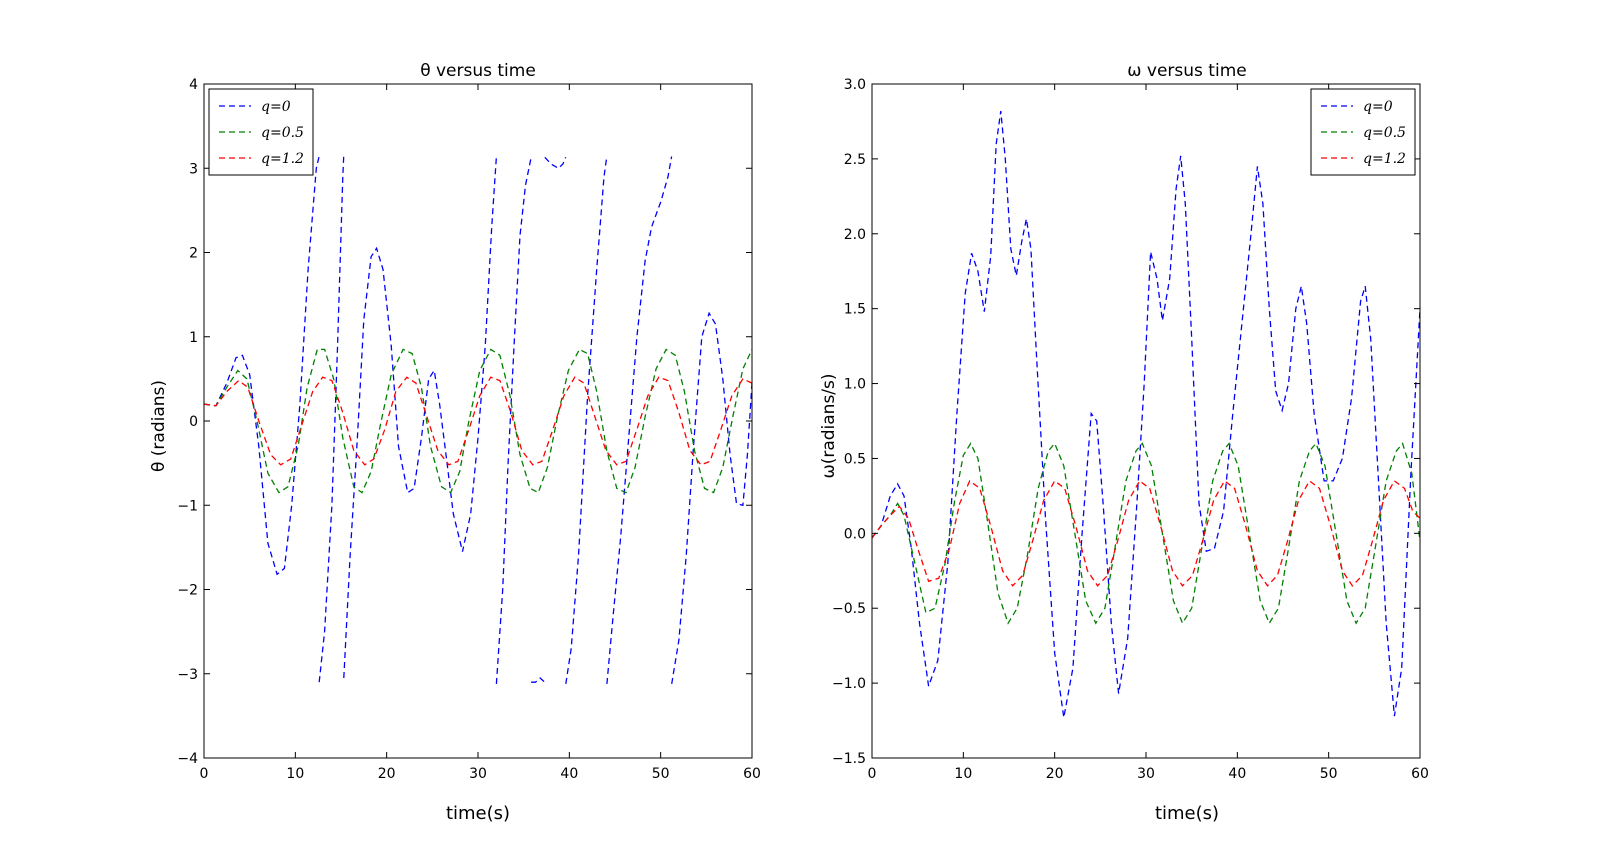  I want to click on omega-ytick-label: 0.0, so click(855, 534).